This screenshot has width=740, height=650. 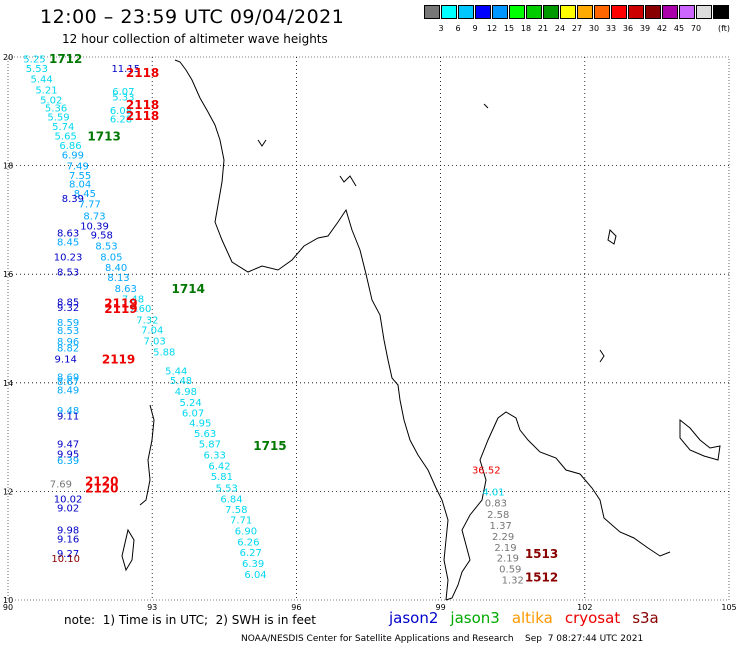 What do you see at coordinates (68, 323) in the screenshot?
I see `wave-height-value: 8.59` at bounding box center [68, 323].